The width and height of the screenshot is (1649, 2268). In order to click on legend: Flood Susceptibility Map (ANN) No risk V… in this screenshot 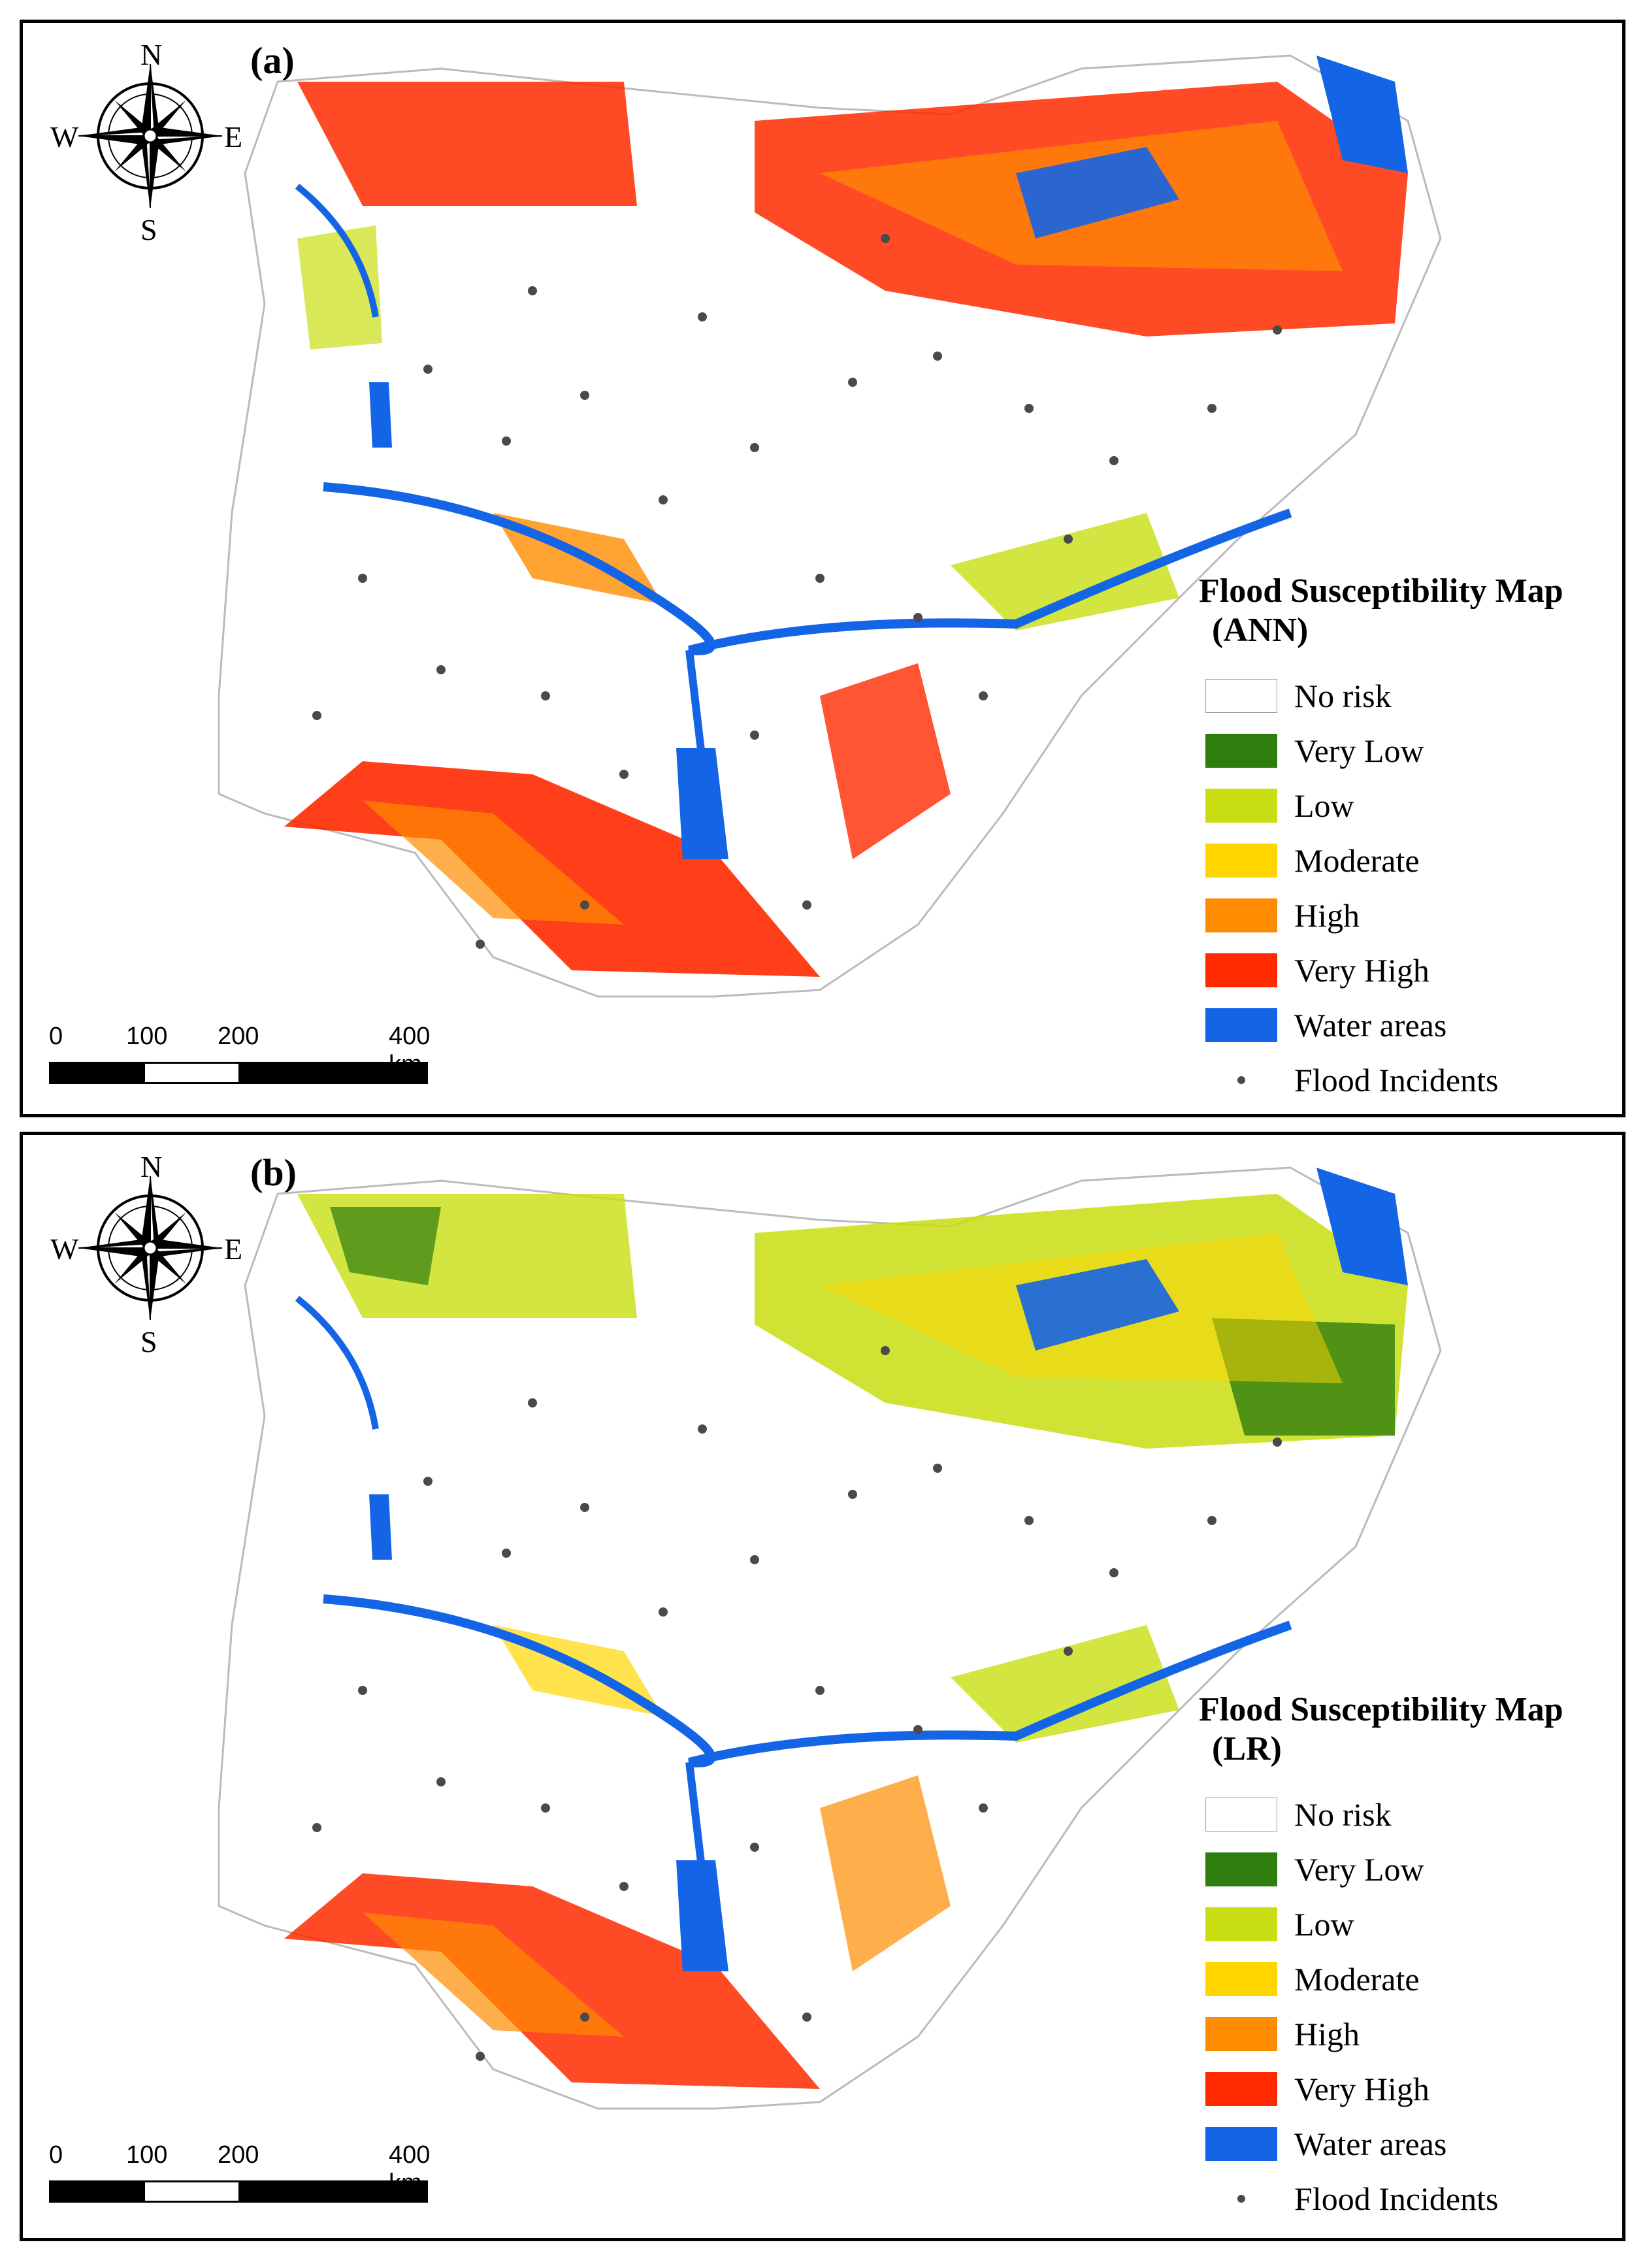, I will do `click(1410, 840)`.